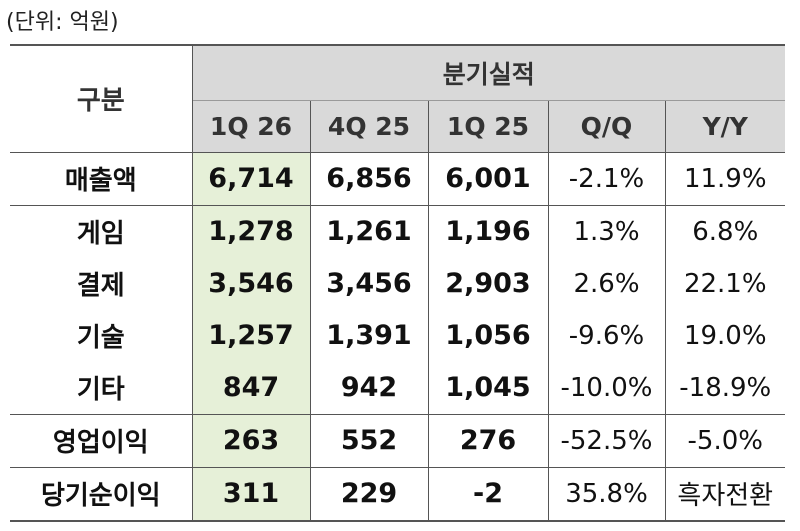  I want to click on cell-1q25: 6,001, so click(488, 178).